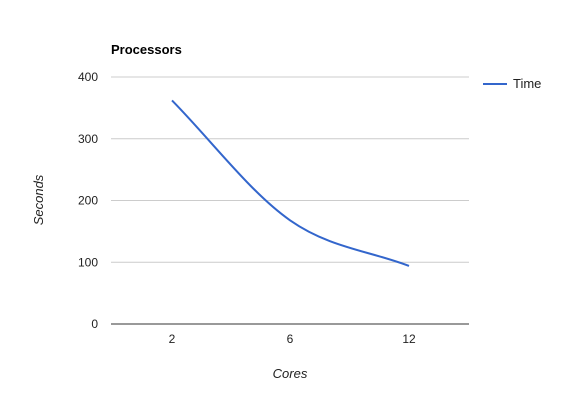 This screenshot has height=400, width=580. I want to click on y-axis-ticks: 0 100 200 300 400, so click(88, 200).